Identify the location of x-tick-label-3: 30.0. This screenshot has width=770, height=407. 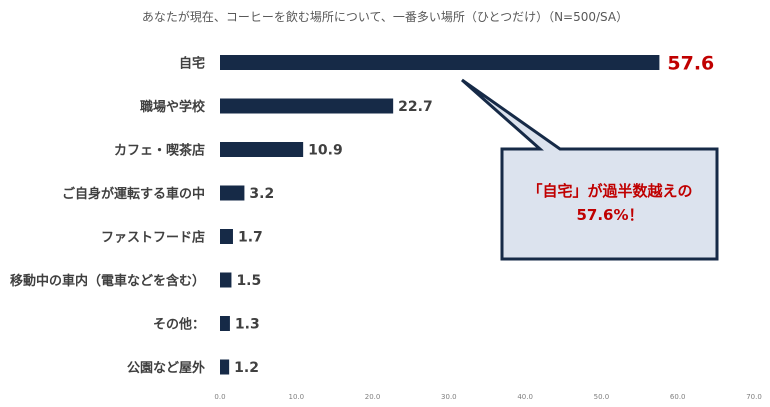
(449, 397).